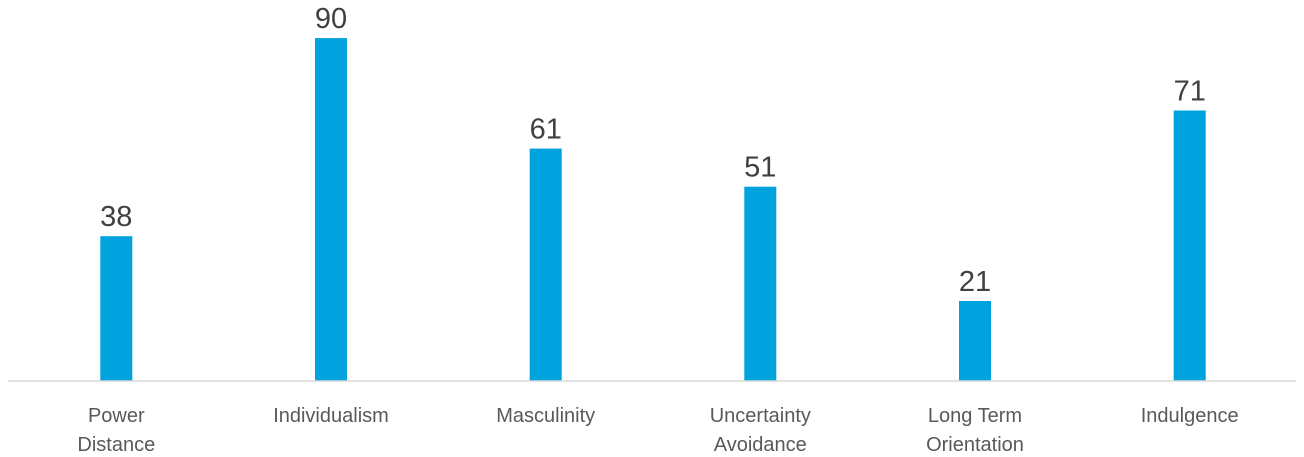 The width and height of the screenshot is (1304, 457). I want to click on data-label: 61, so click(546, 130).